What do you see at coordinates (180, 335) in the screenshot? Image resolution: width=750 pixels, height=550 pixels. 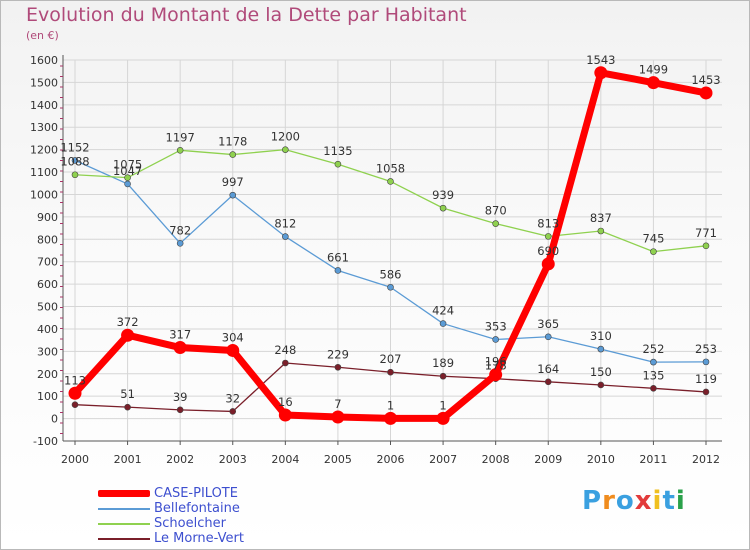 I see `data-label: 317` at bounding box center [180, 335].